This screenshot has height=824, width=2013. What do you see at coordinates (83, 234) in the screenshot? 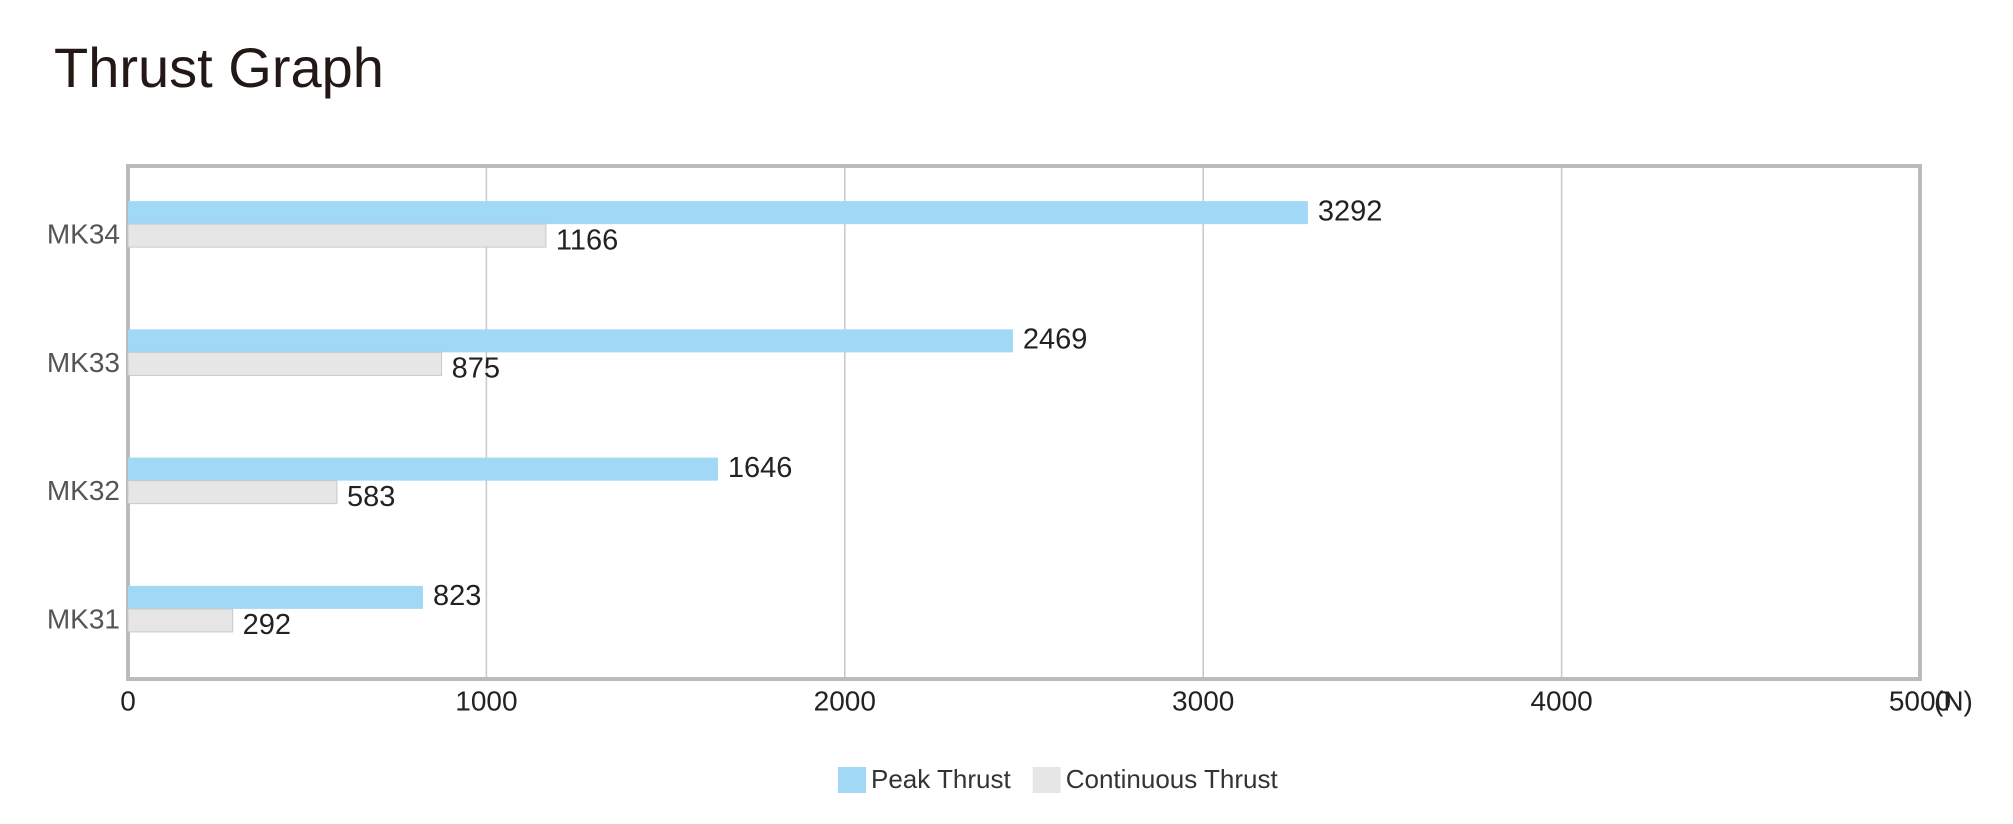
I see `y-tick-label: MK34` at bounding box center [83, 234].